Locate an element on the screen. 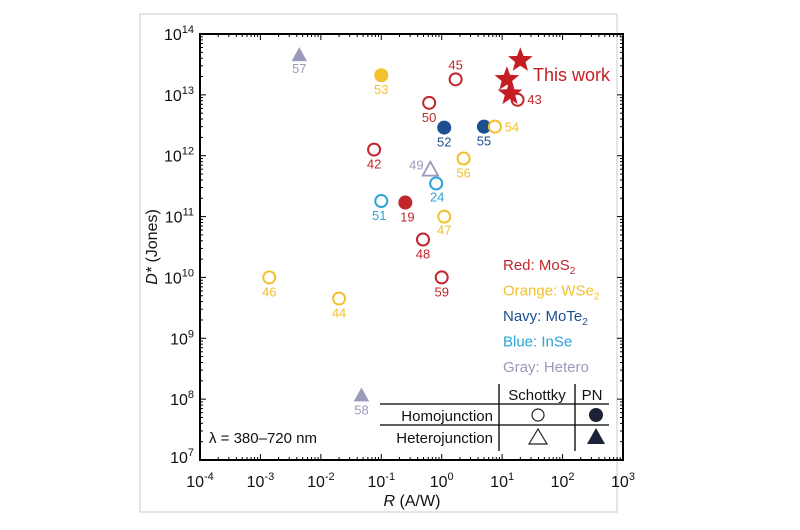  x-axis-label-var: R is located at coordinates (390, 501).